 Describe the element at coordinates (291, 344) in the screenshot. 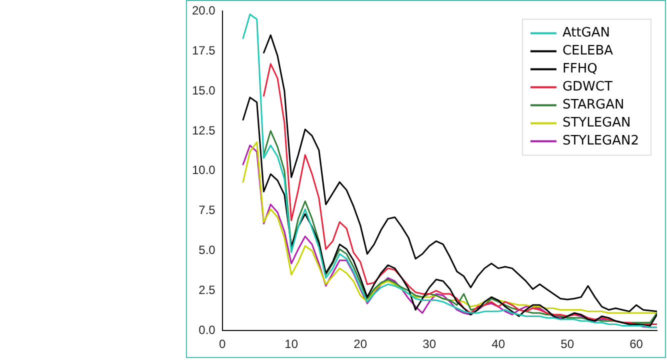

I see `x-tick-label: 10` at that location.